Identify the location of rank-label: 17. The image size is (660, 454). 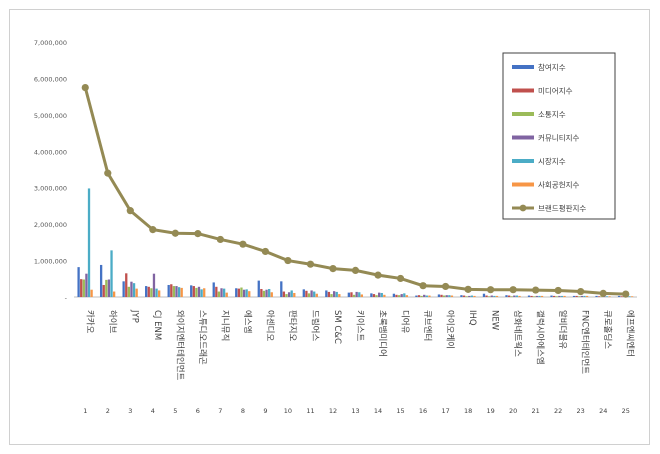
(445, 411).